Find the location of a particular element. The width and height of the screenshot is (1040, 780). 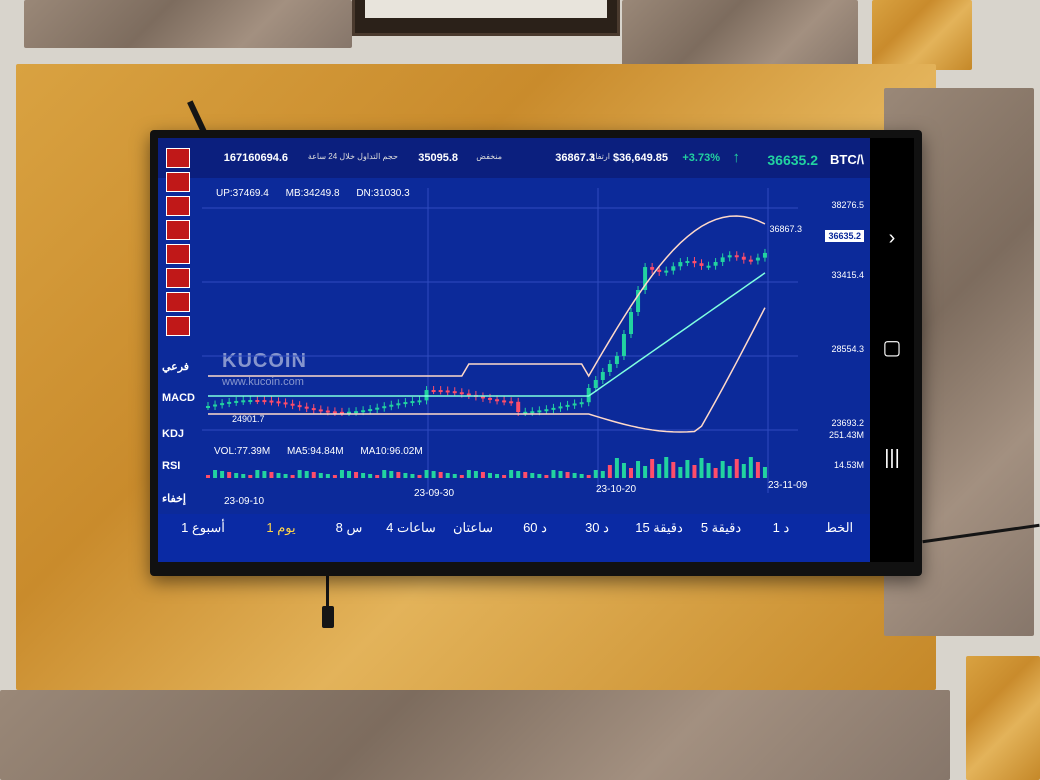

android-icon is located at coordinates (178, 230).